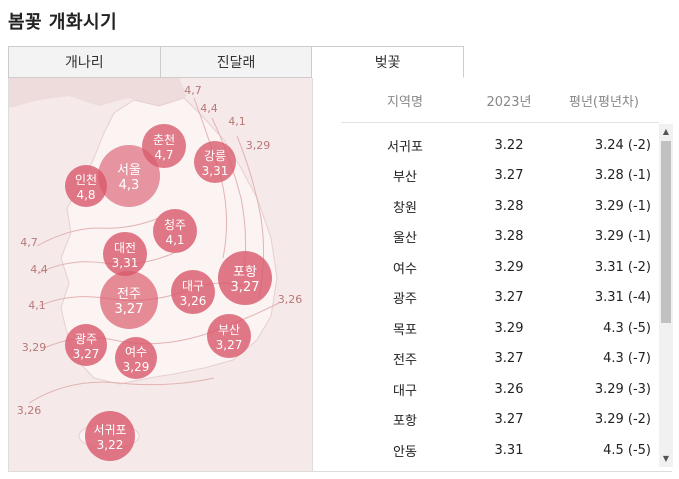 Image resolution: width=679 pixels, height=479 pixels. What do you see at coordinates (193, 301) in the screenshot?
I see `city-bloom-date: 3,26` at bounding box center [193, 301].